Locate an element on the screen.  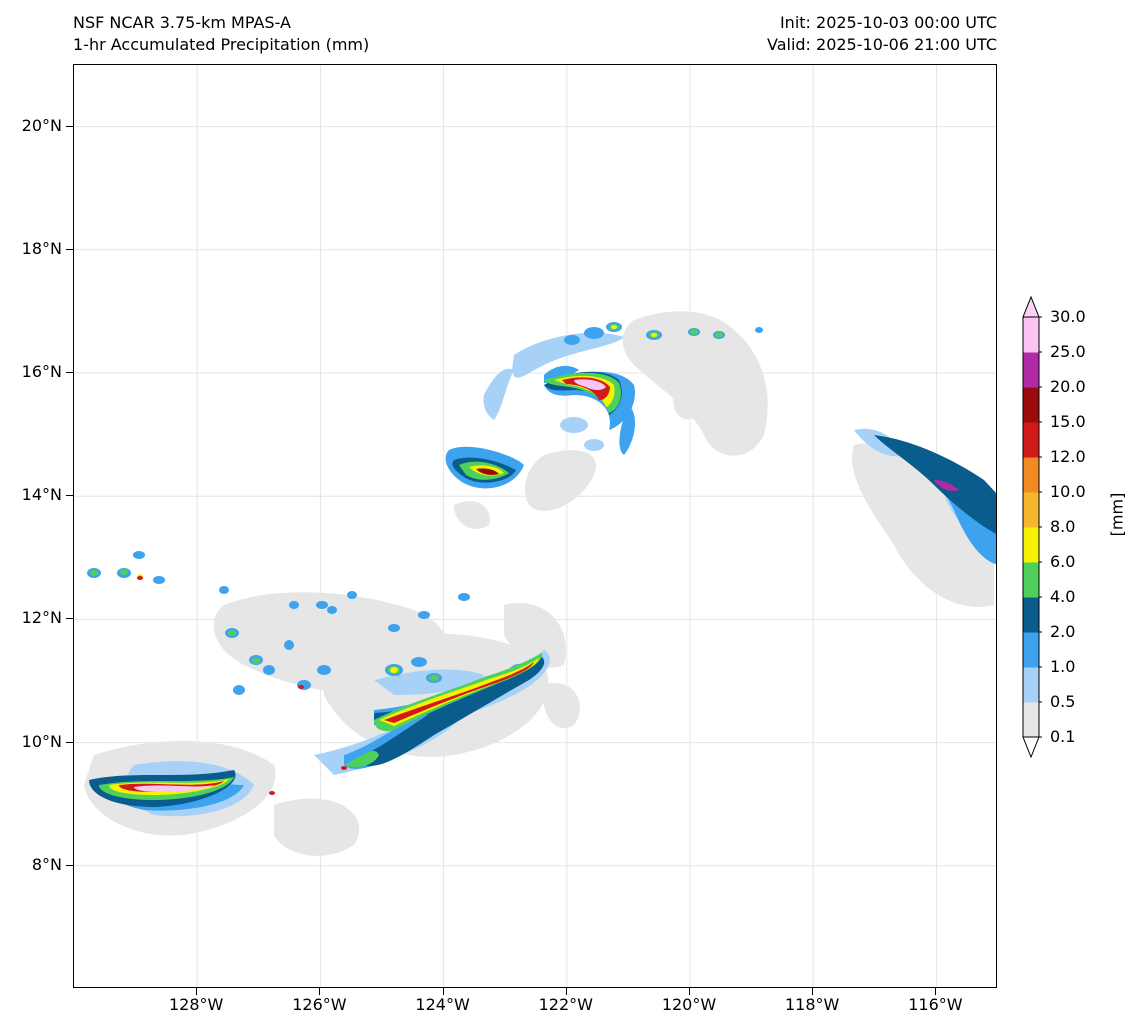
colorbar-level-label: 0.1 is located at coordinates (1063, 736).